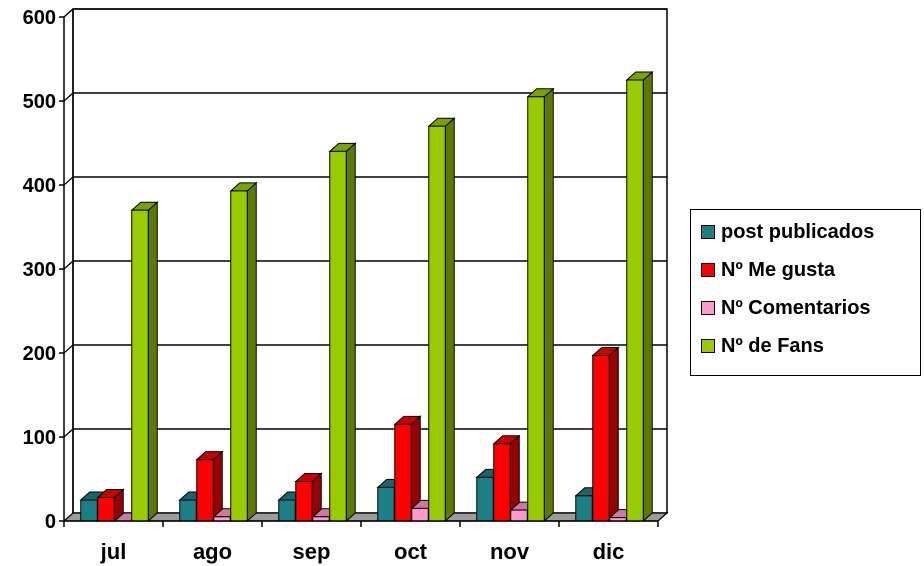 The height and width of the screenshot is (566, 924). Describe the element at coordinates (50, 522) in the screenshot. I see `y-tick-label: 0` at that location.